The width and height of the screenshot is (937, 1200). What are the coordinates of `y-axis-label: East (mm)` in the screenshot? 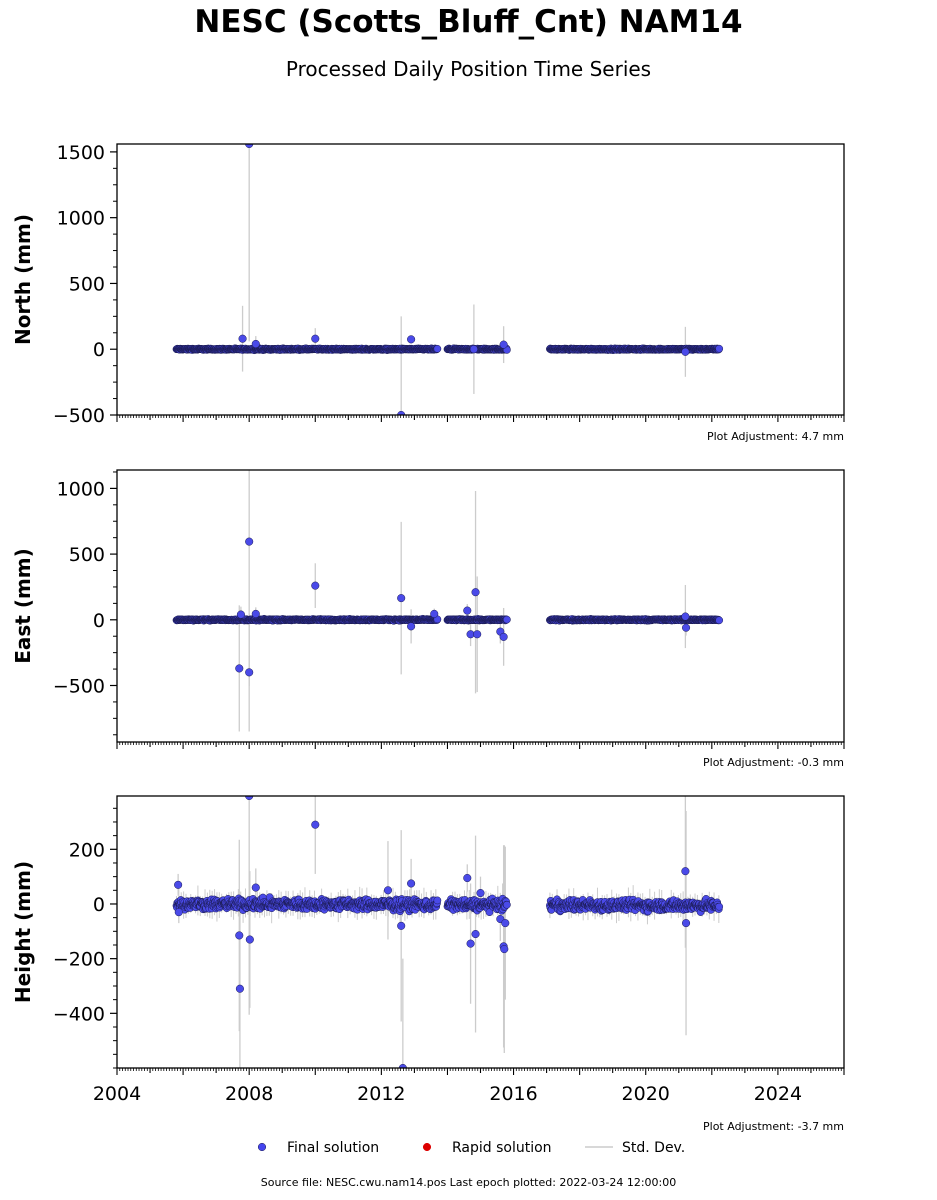 It's located at (23, 606).